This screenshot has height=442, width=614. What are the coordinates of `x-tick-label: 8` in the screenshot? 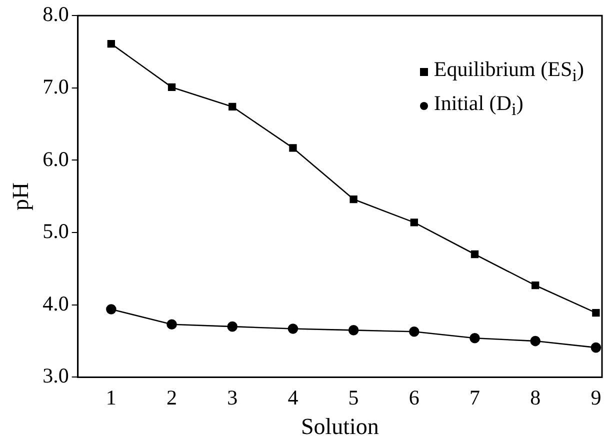 It's located at (535, 397).